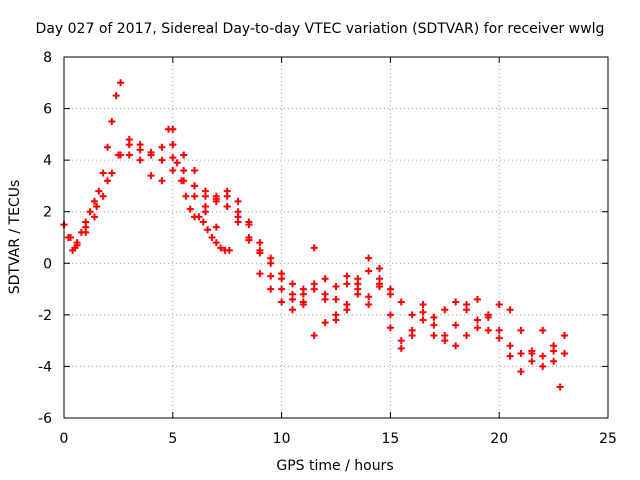  What do you see at coordinates (15, 237) in the screenshot?
I see `y-axis-label: SDTVAR / TECUs` at bounding box center [15, 237].